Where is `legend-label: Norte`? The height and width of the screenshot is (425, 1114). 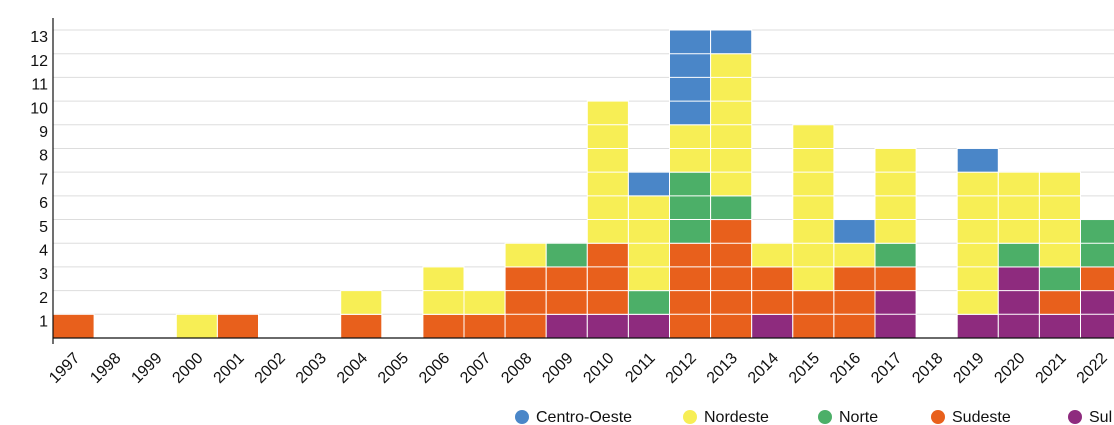
legend-label: Norte is located at coordinates (858, 417).